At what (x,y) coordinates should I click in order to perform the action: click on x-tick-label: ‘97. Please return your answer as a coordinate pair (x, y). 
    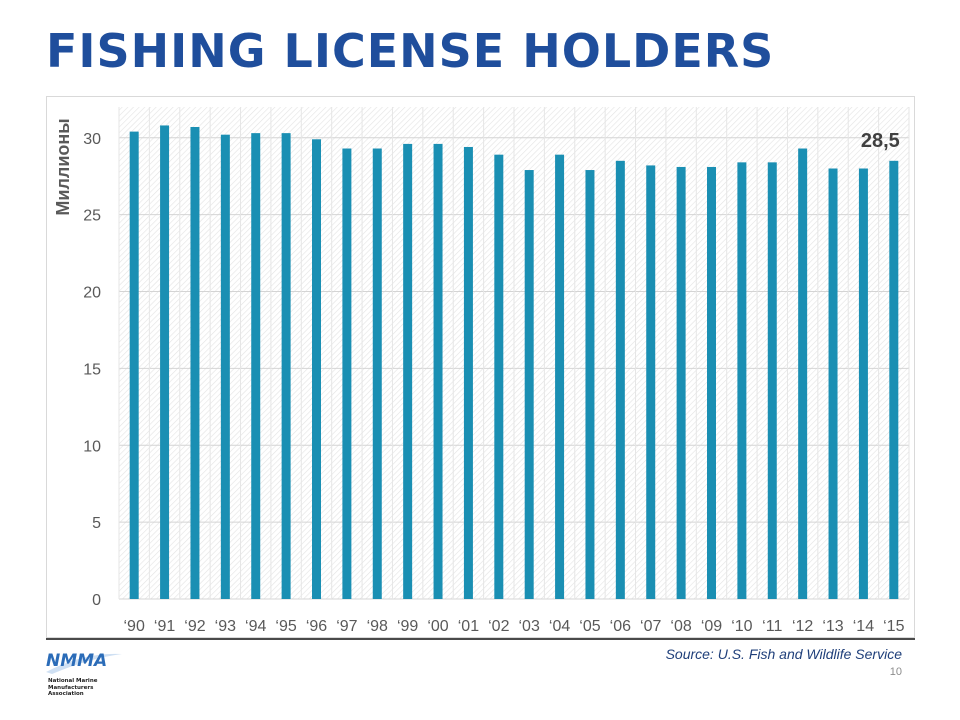
    Looking at the image, I should click on (346, 626).